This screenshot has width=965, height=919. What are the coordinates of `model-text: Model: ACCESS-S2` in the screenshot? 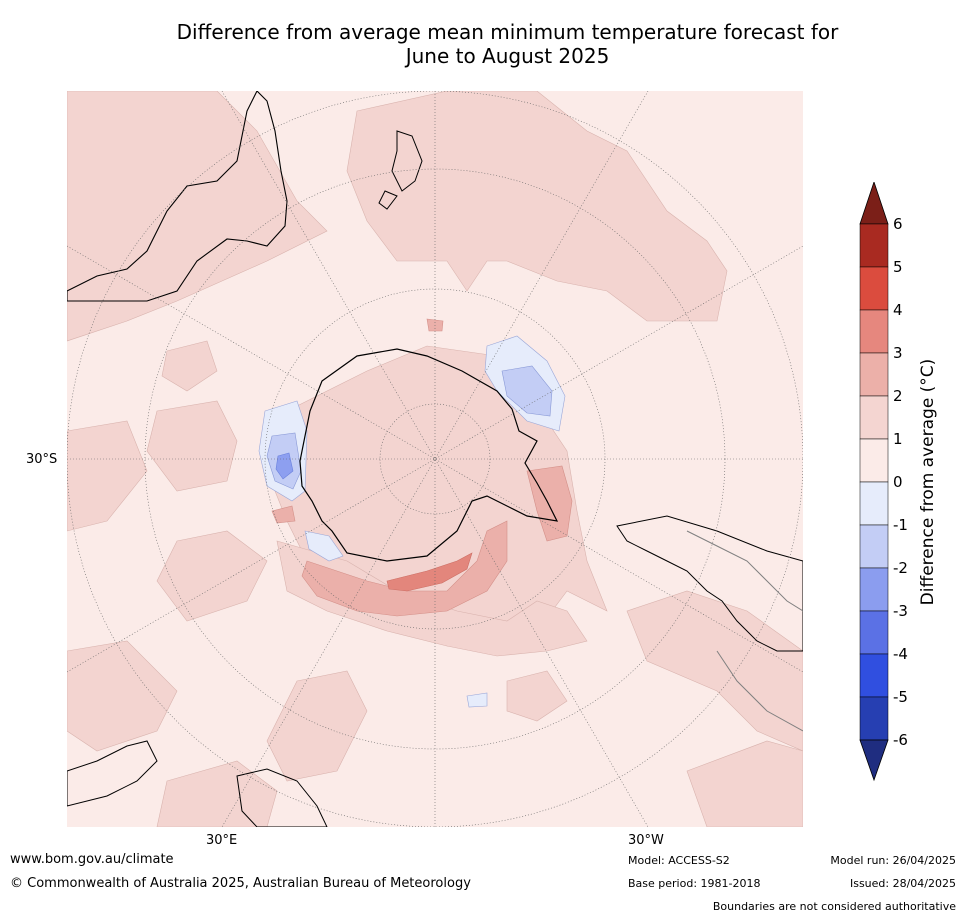 It's located at (679, 860).